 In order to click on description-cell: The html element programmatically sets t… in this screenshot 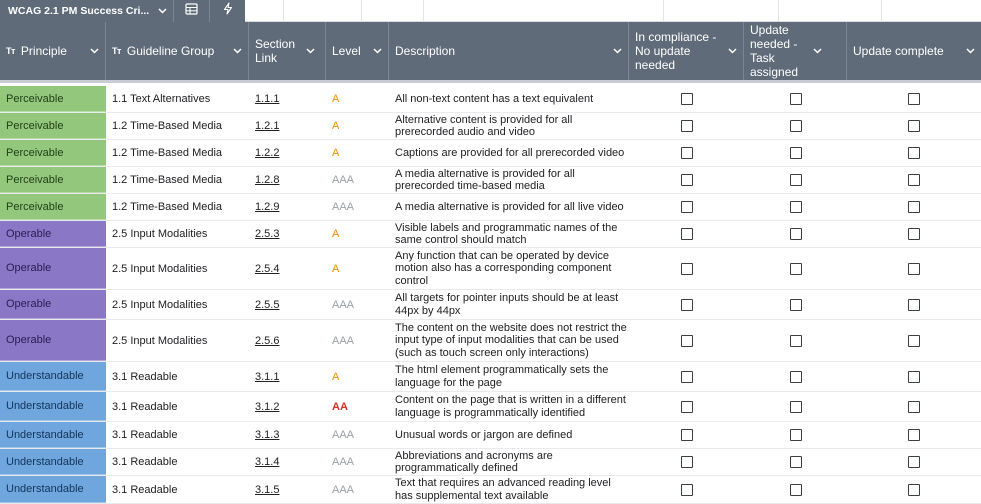, I will do `click(502, 376)`.